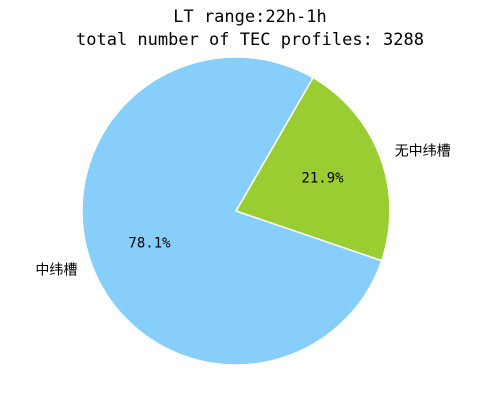 The image size is (500, 400). What do you see at coordinates (56, 271) in the screenshot?
I see `pie-slice-category-label-1: 中纬槽` at bounding box center [56, 271].